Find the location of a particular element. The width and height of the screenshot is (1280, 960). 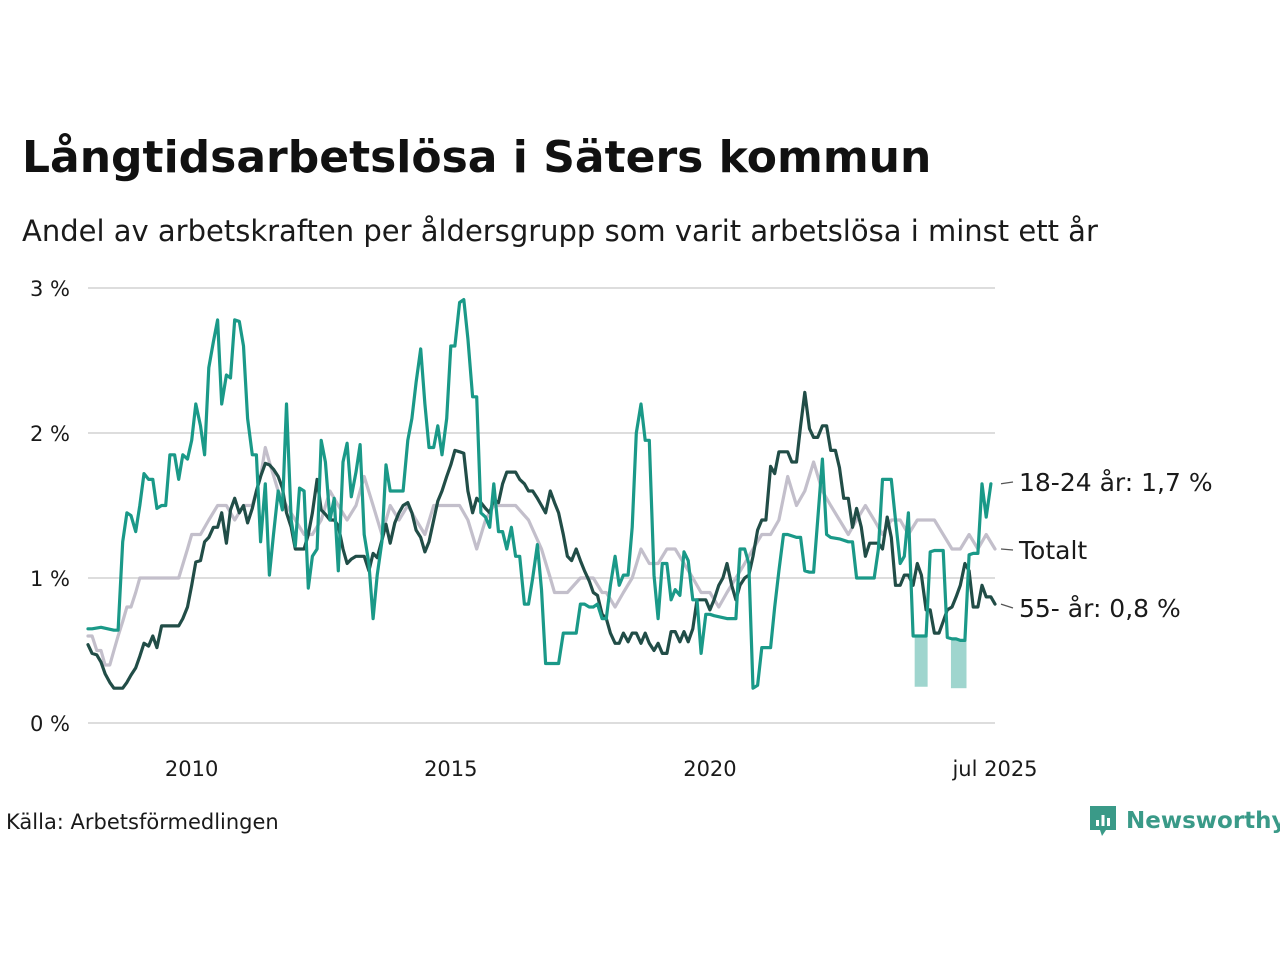

newsworthy-logo-icon is located at coordinates (1103, 821).